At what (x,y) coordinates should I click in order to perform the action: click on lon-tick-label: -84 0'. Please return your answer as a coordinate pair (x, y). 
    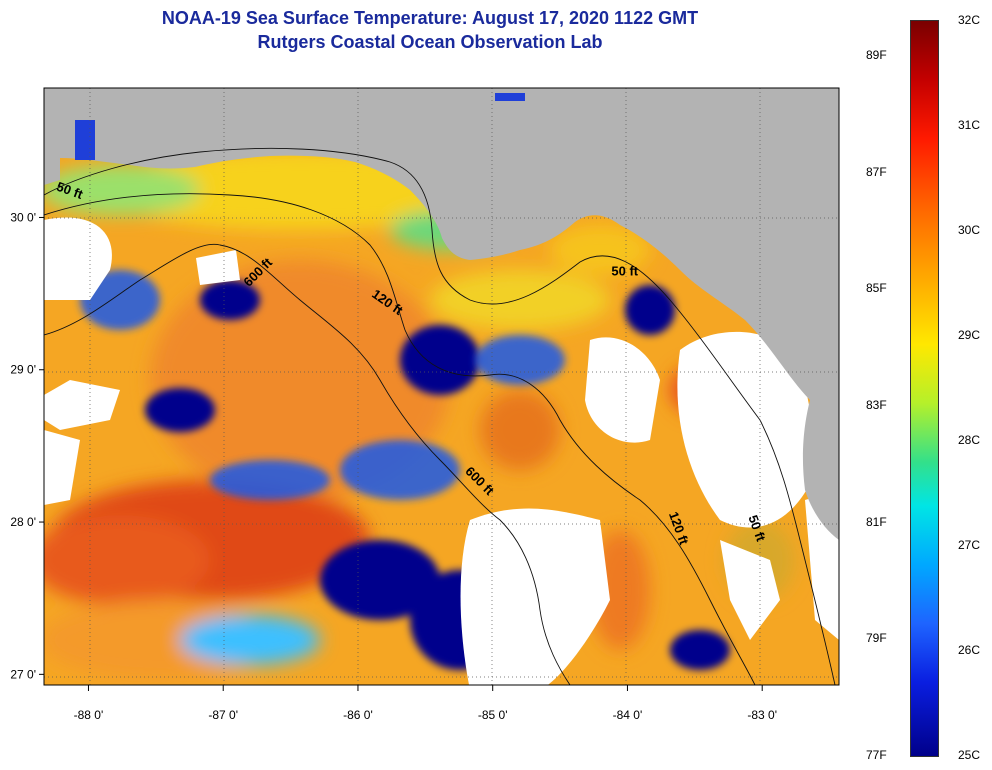
    Looking at the image, I should click on (628, 715).